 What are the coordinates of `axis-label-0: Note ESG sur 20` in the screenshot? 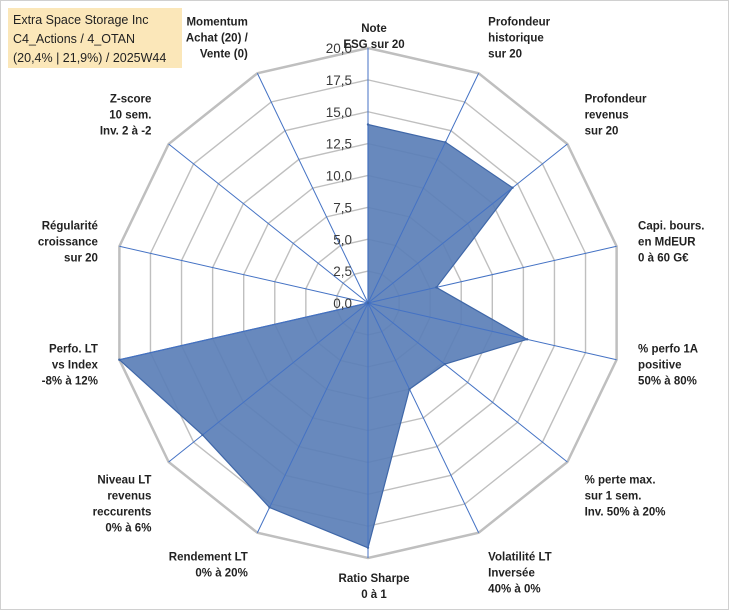 It's located at (373, 37).